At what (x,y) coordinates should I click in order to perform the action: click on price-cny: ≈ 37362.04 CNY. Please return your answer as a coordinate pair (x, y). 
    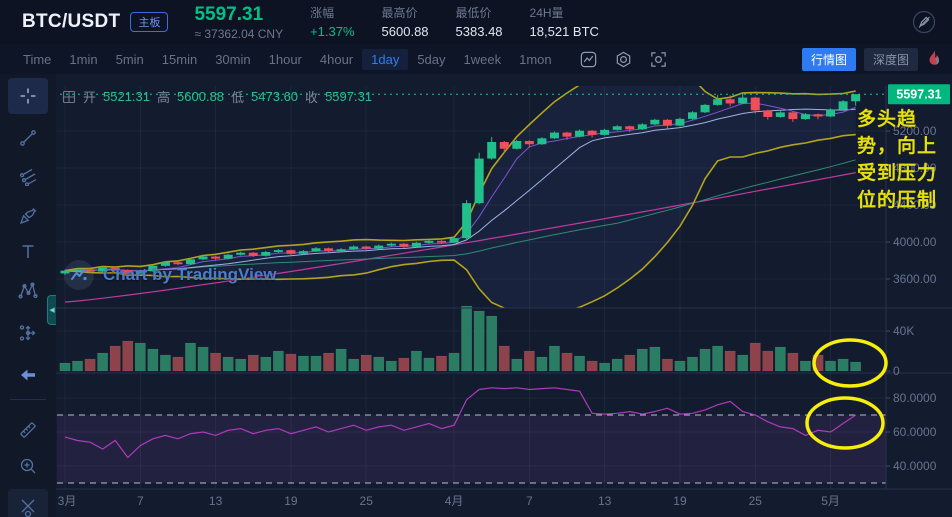
    Looking at the image, I should click on (239, 33).